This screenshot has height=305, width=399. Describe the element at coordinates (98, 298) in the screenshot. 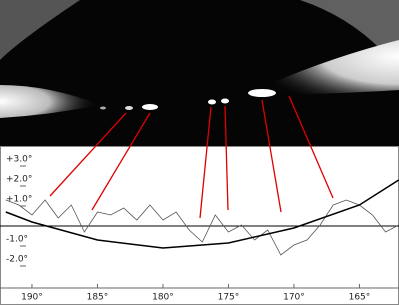

I see `x-tick-label: 185°` at that location.